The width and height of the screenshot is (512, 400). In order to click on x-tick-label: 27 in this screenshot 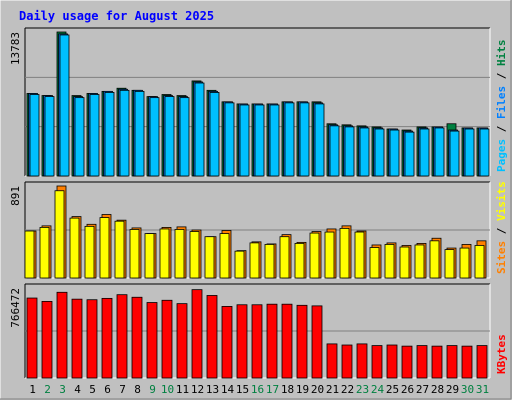, I will do `click(422, 389)`.